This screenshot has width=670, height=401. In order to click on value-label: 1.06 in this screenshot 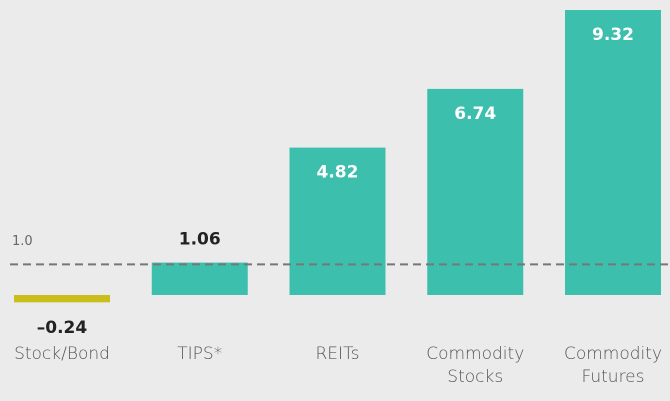, I will do `click(200, 240)`.